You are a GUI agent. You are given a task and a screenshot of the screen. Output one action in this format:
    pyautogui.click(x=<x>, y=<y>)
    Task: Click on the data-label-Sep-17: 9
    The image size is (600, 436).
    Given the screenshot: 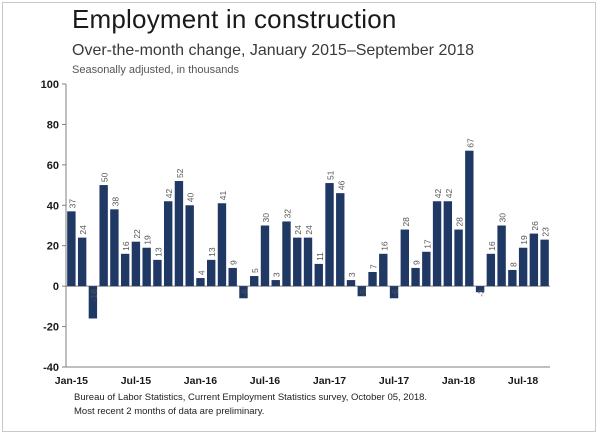 What is the action you would take?
    pyautogui.click(x=417, y=262)
    